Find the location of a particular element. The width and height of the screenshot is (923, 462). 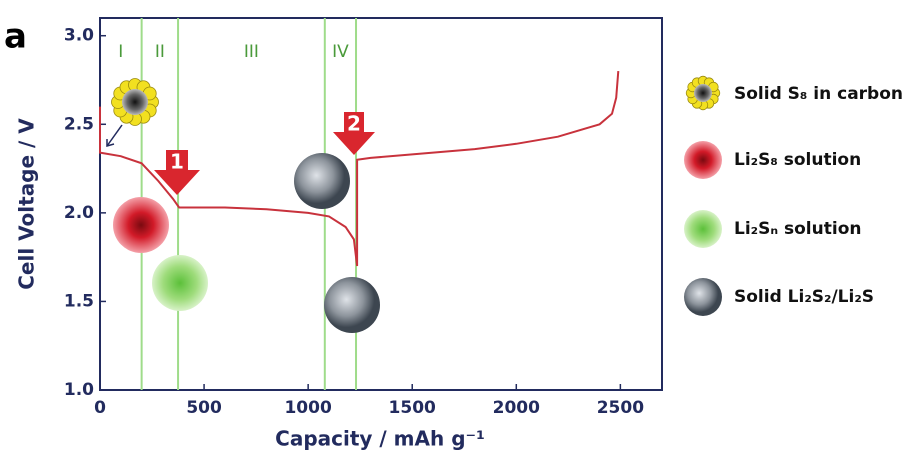

y-tick-label: 1.0 is located at coordinates (79, 390).